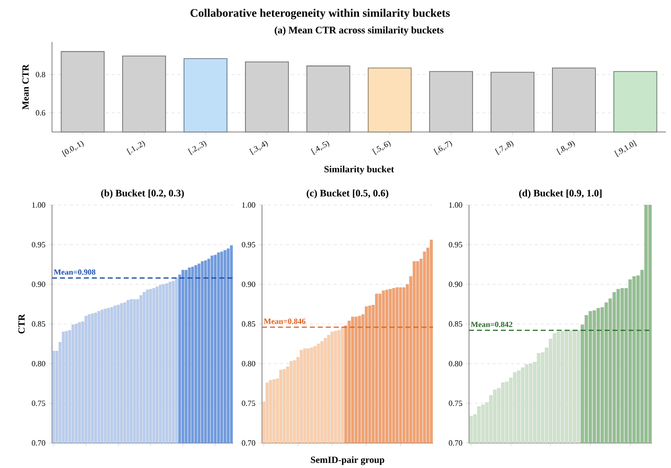 This screenshot has height=468, width=671. I want to click on chart-subtitle: (a) Mean CTR across similarity buckets, so click(359, 31).